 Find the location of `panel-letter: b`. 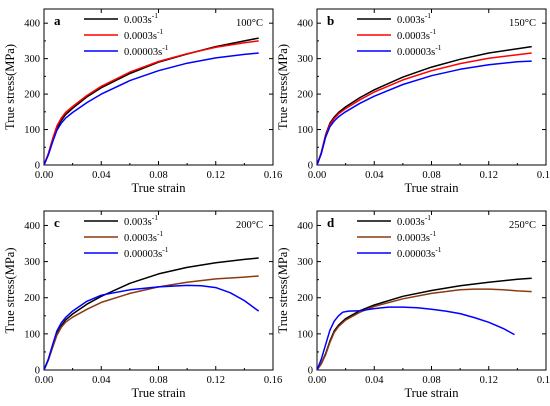

panel-letter: b is located at coordinates (330, 20).